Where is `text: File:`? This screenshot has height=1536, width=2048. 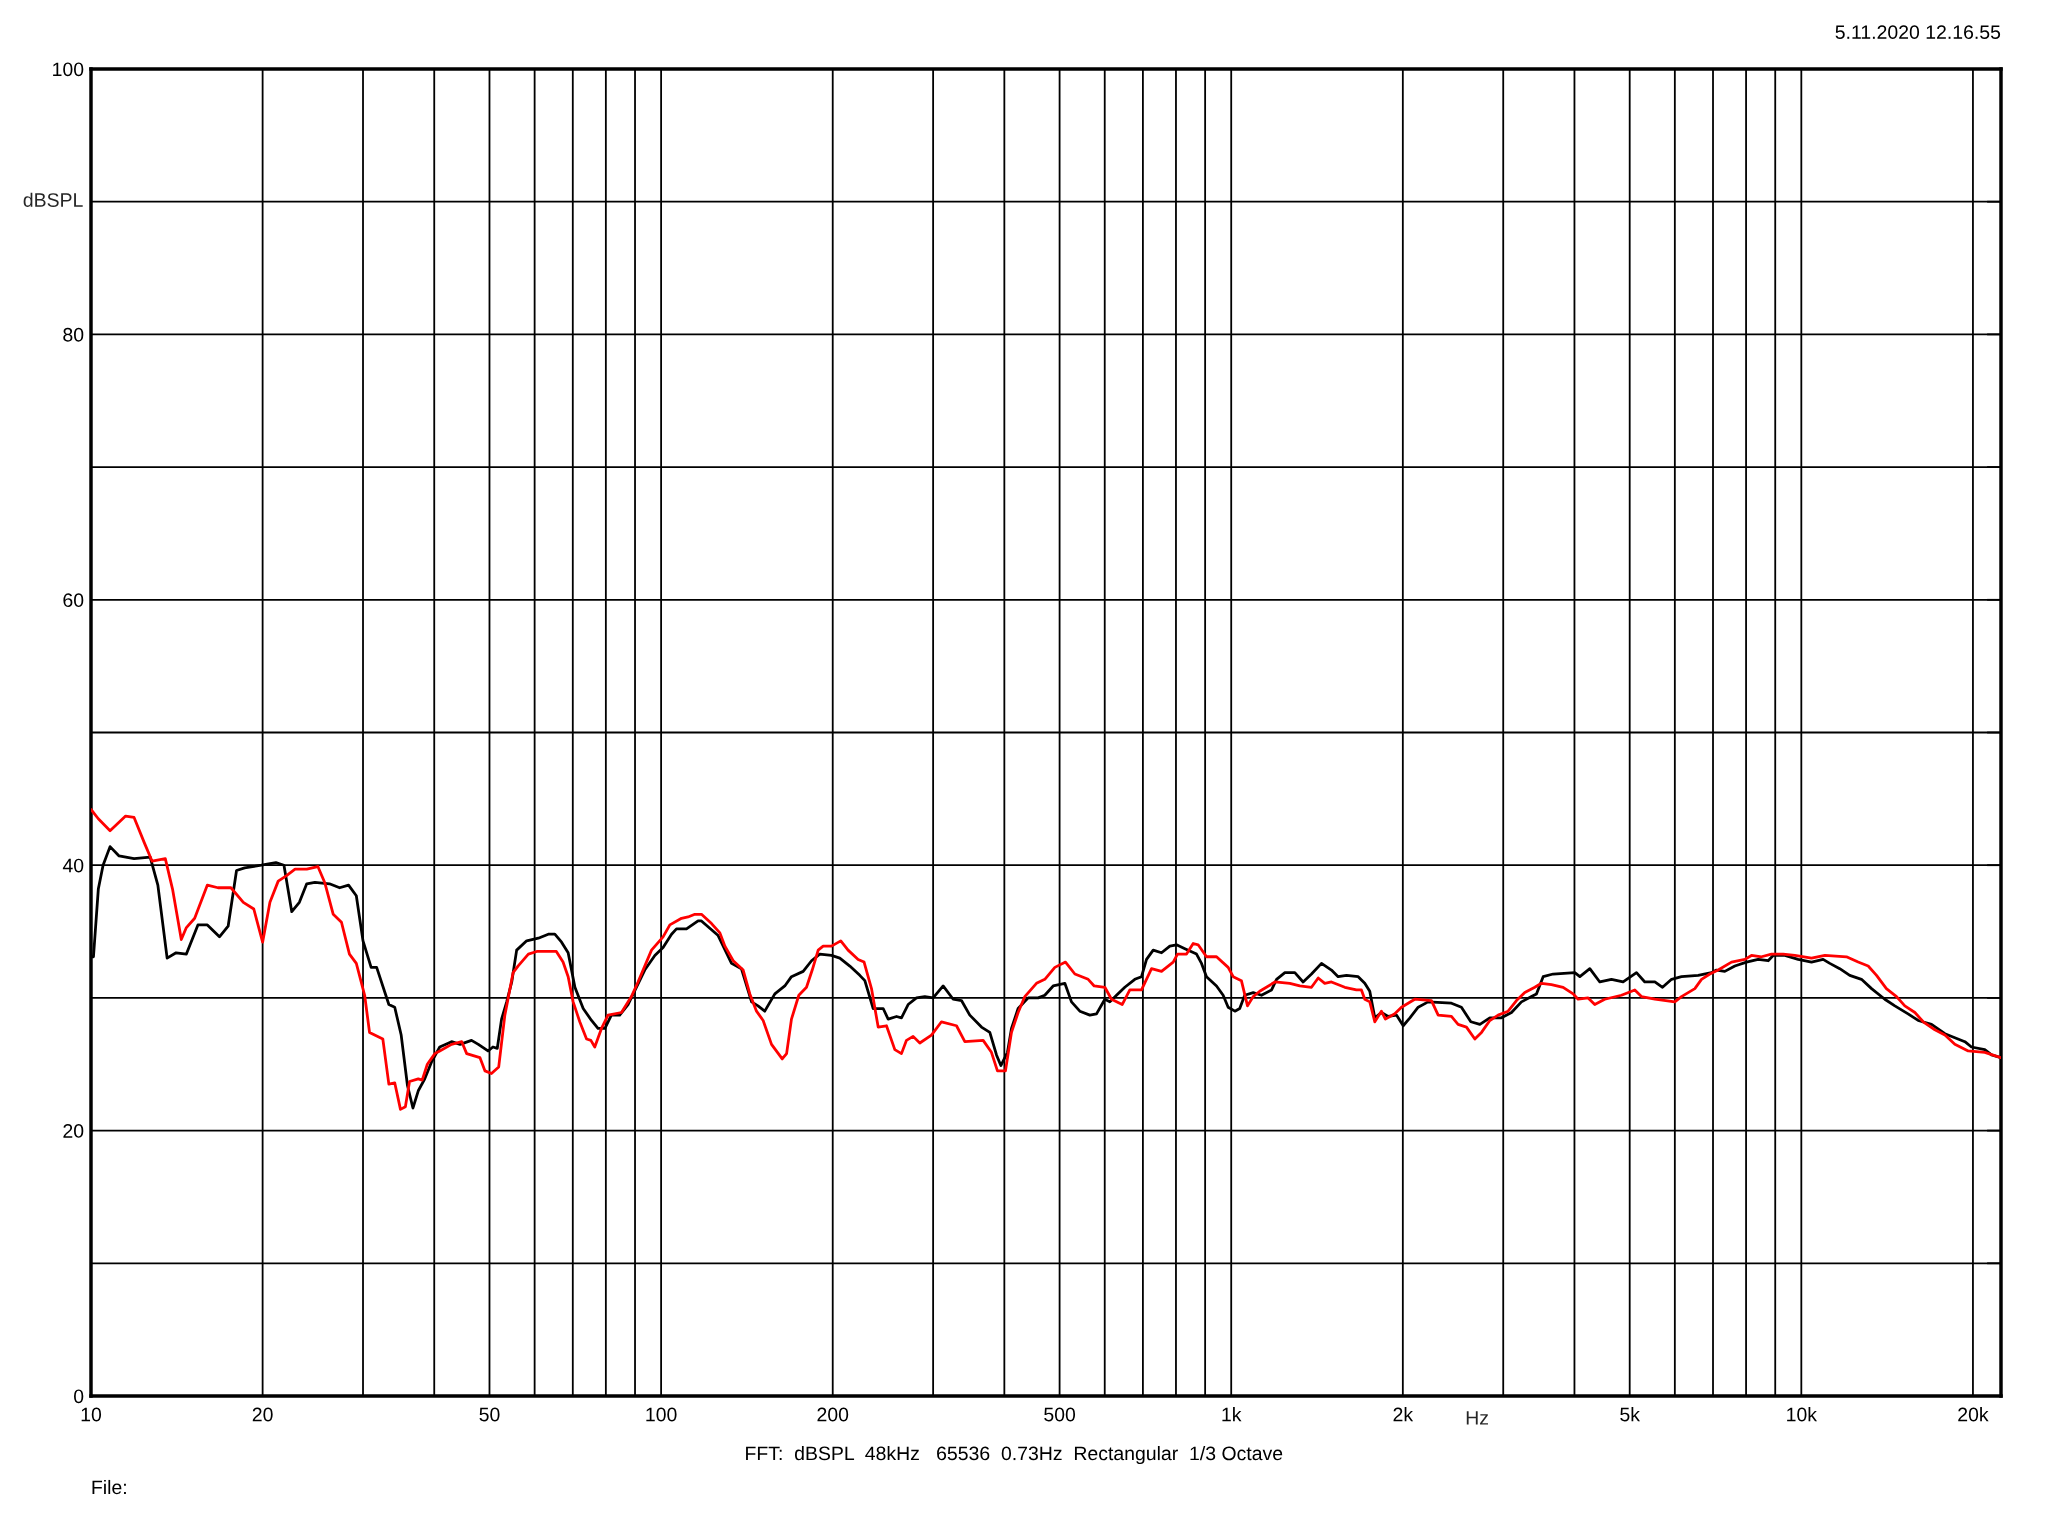 text: File: is located at coordinates (109, 1487).